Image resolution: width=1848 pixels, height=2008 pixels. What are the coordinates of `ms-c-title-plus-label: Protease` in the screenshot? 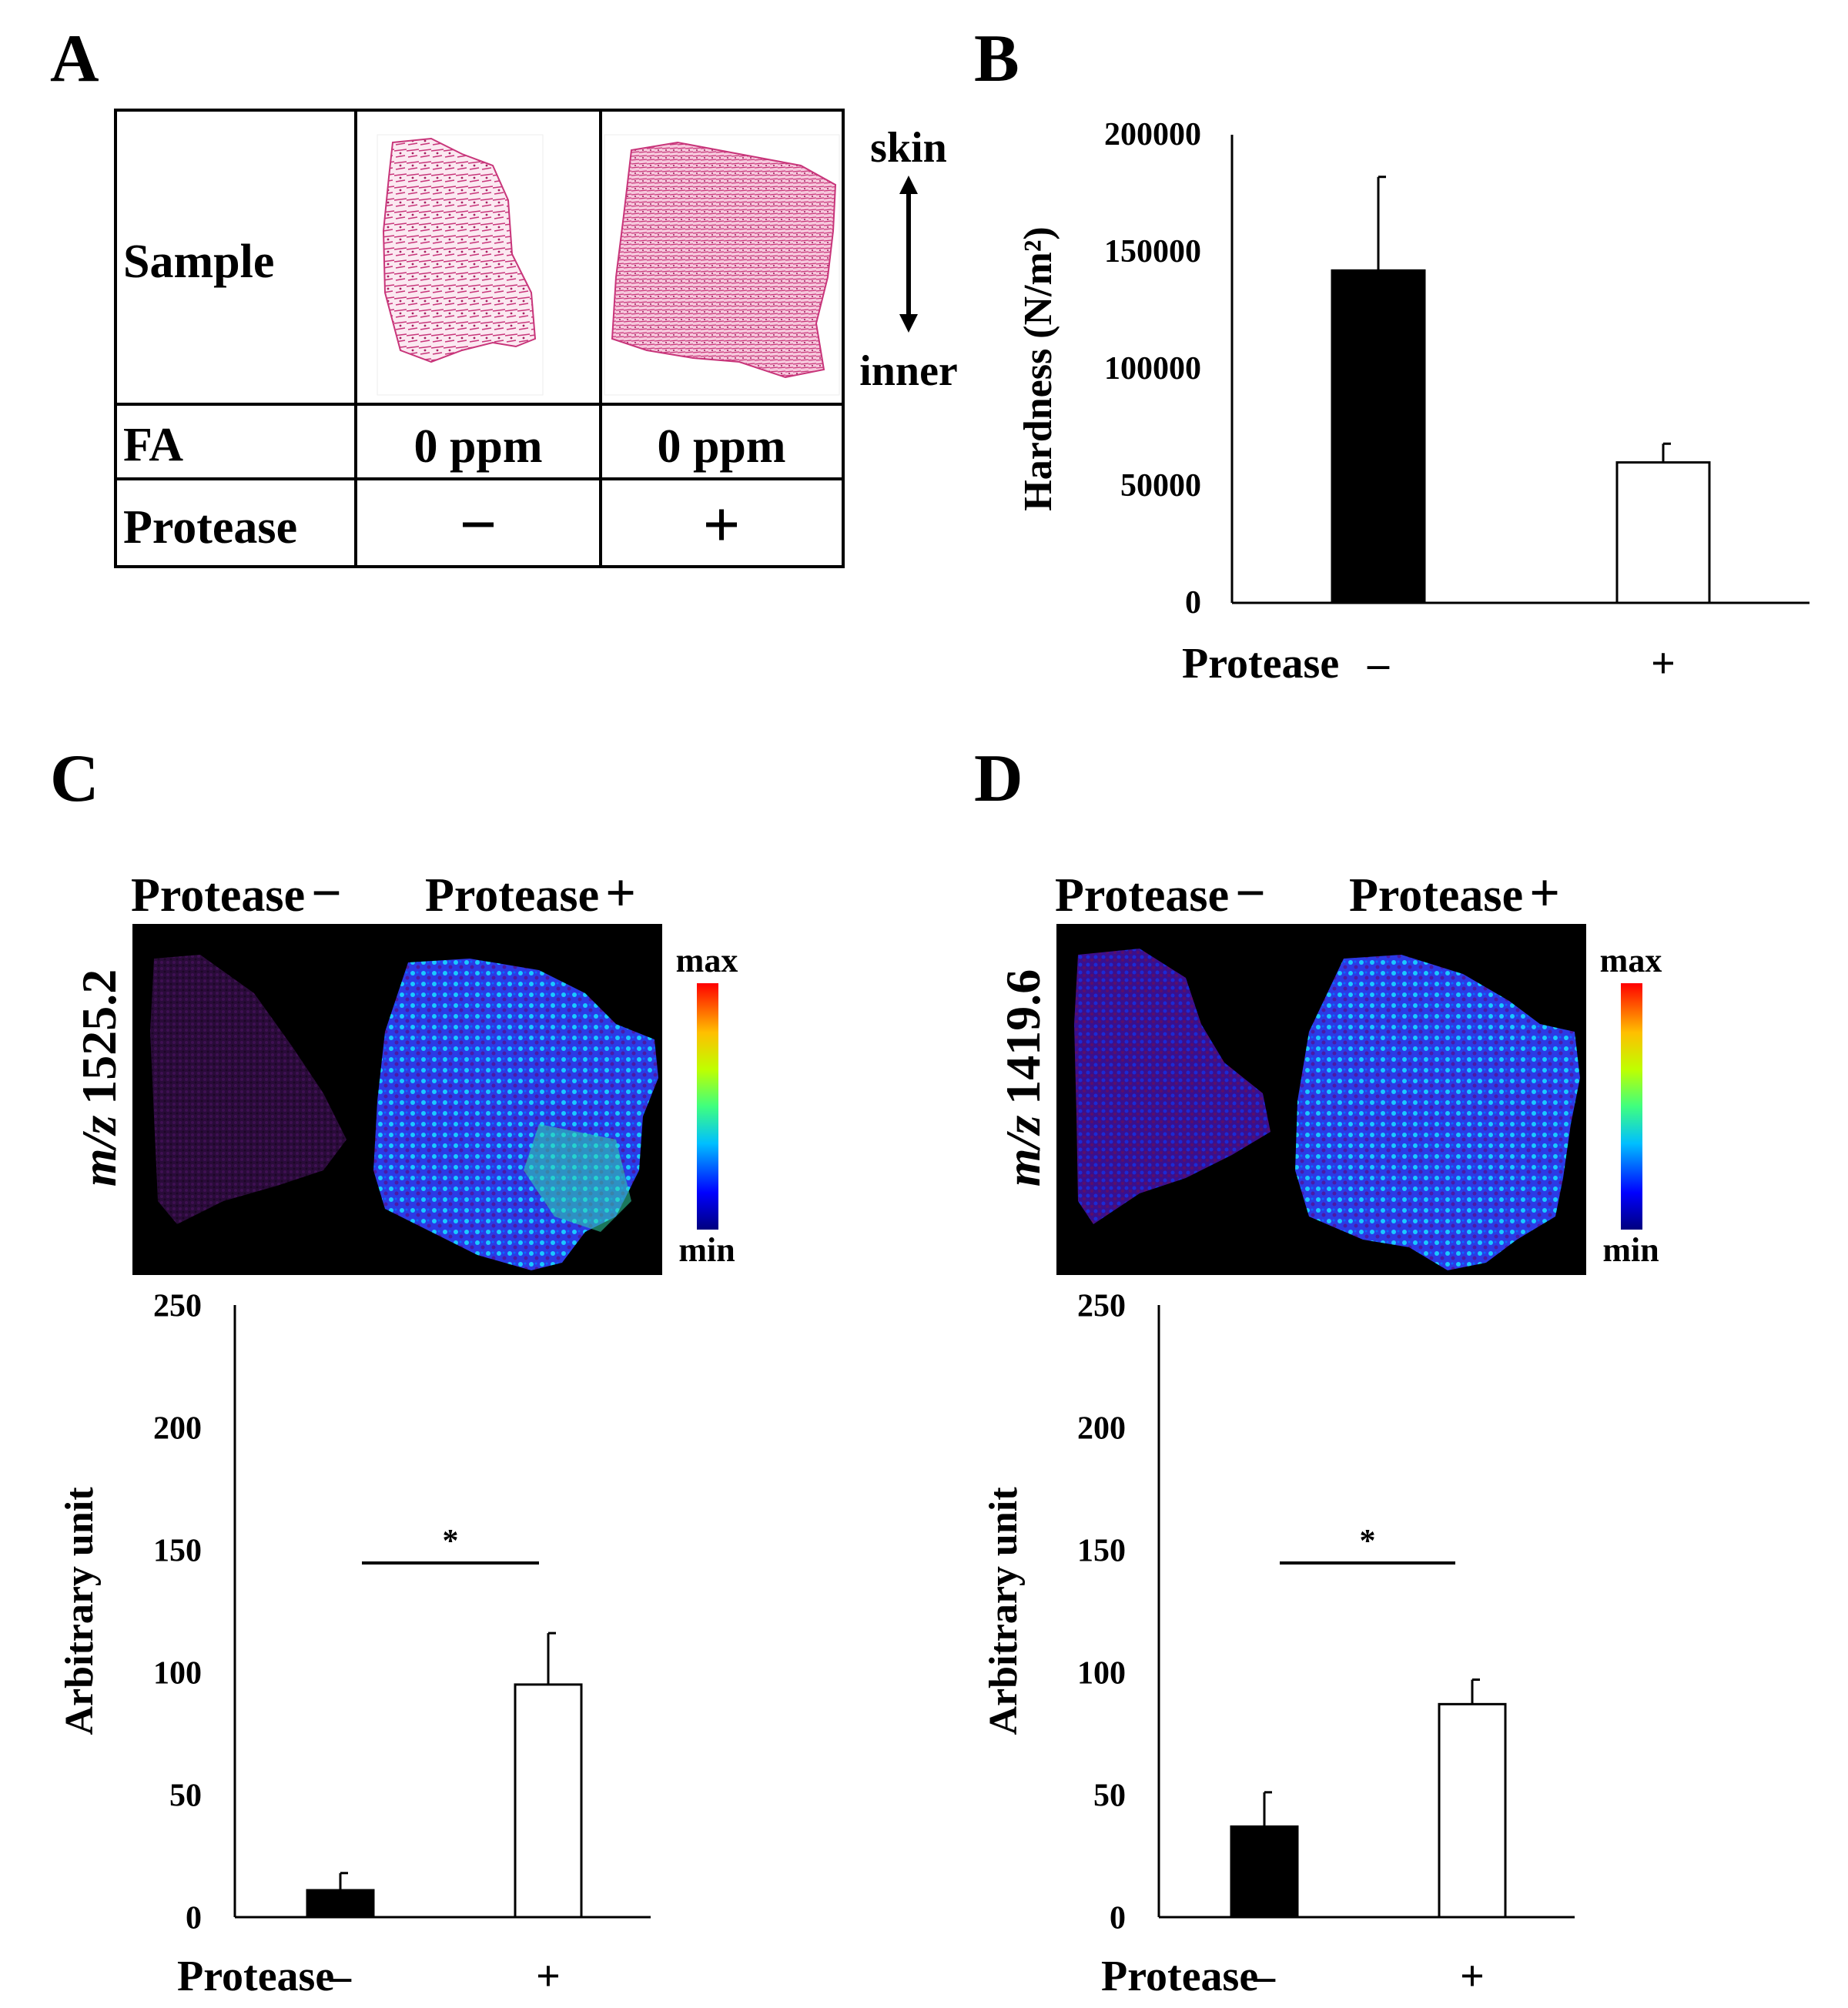 It's located at (512, 895).